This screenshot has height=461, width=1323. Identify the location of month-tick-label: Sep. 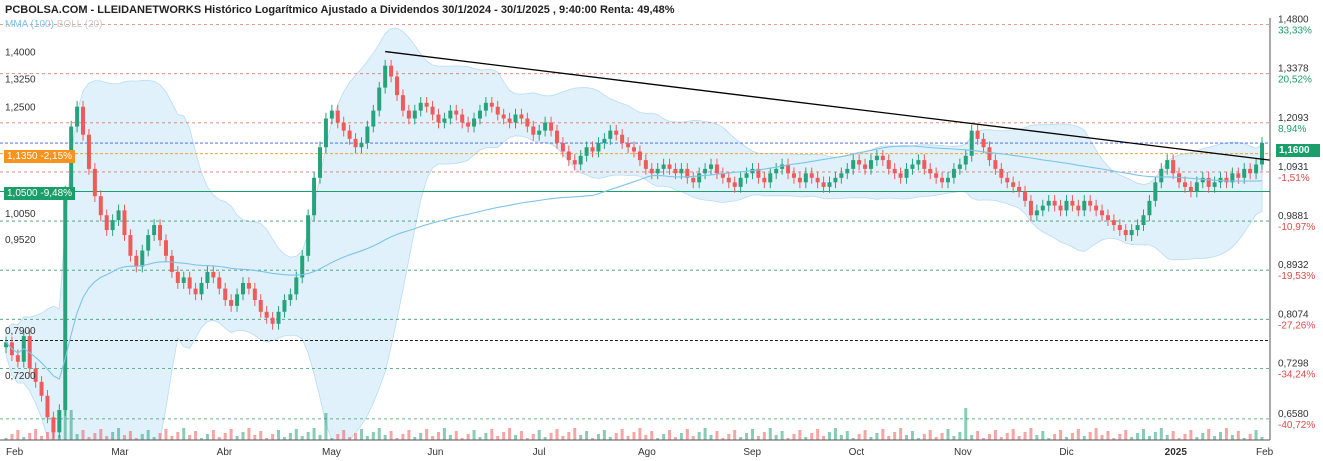
(752, 452).